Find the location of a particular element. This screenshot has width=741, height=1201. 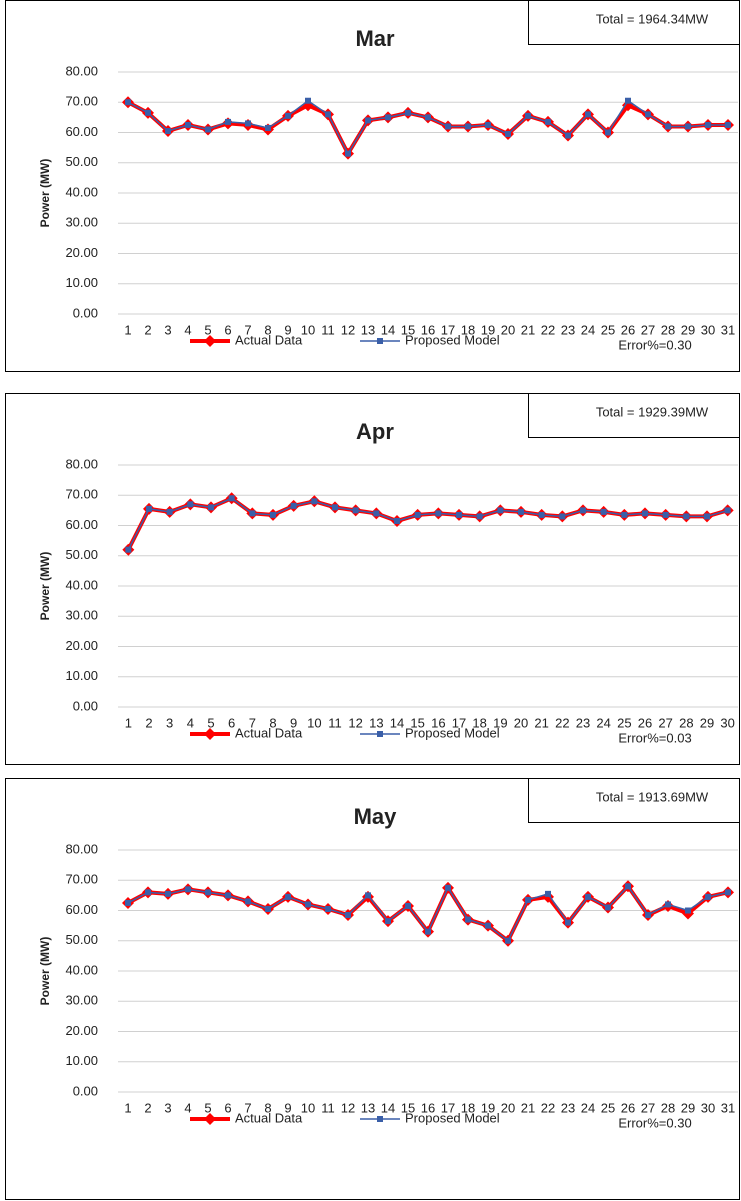

x-tick-label: 3 is located at coordinates (169, 722).